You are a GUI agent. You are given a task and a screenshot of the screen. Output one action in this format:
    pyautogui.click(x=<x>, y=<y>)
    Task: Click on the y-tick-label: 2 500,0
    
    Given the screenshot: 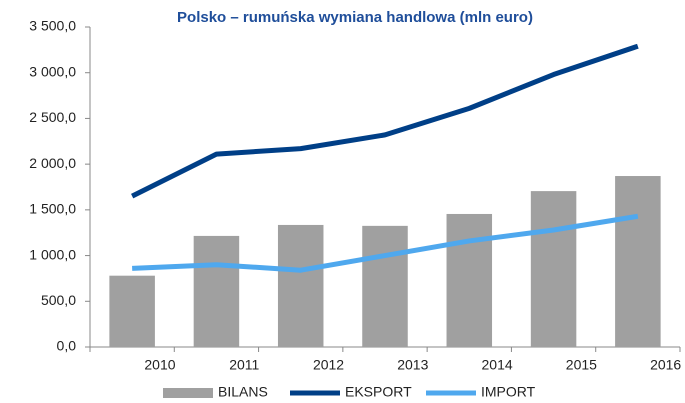 What is the action you would take?
    pyautogui.click(x=52, y=117)
    